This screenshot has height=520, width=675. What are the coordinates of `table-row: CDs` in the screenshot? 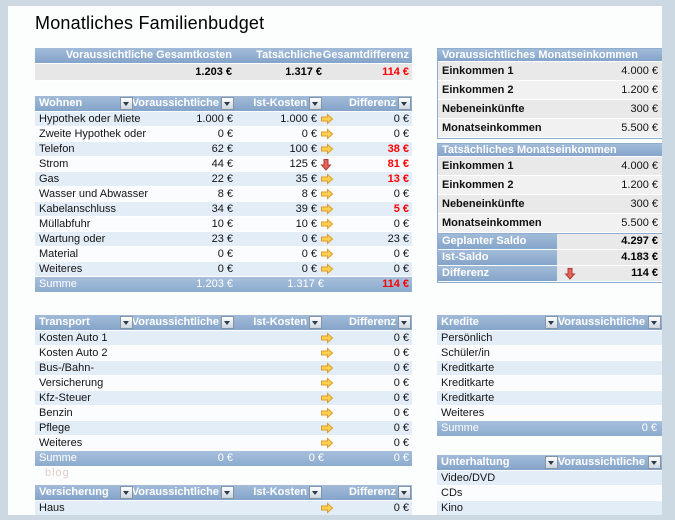 It's located at (549, 493).